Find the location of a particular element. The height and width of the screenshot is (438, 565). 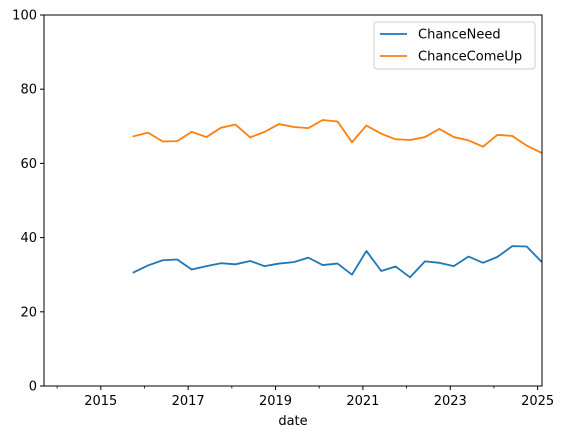

legend-box is located at coordinates (454, 45).